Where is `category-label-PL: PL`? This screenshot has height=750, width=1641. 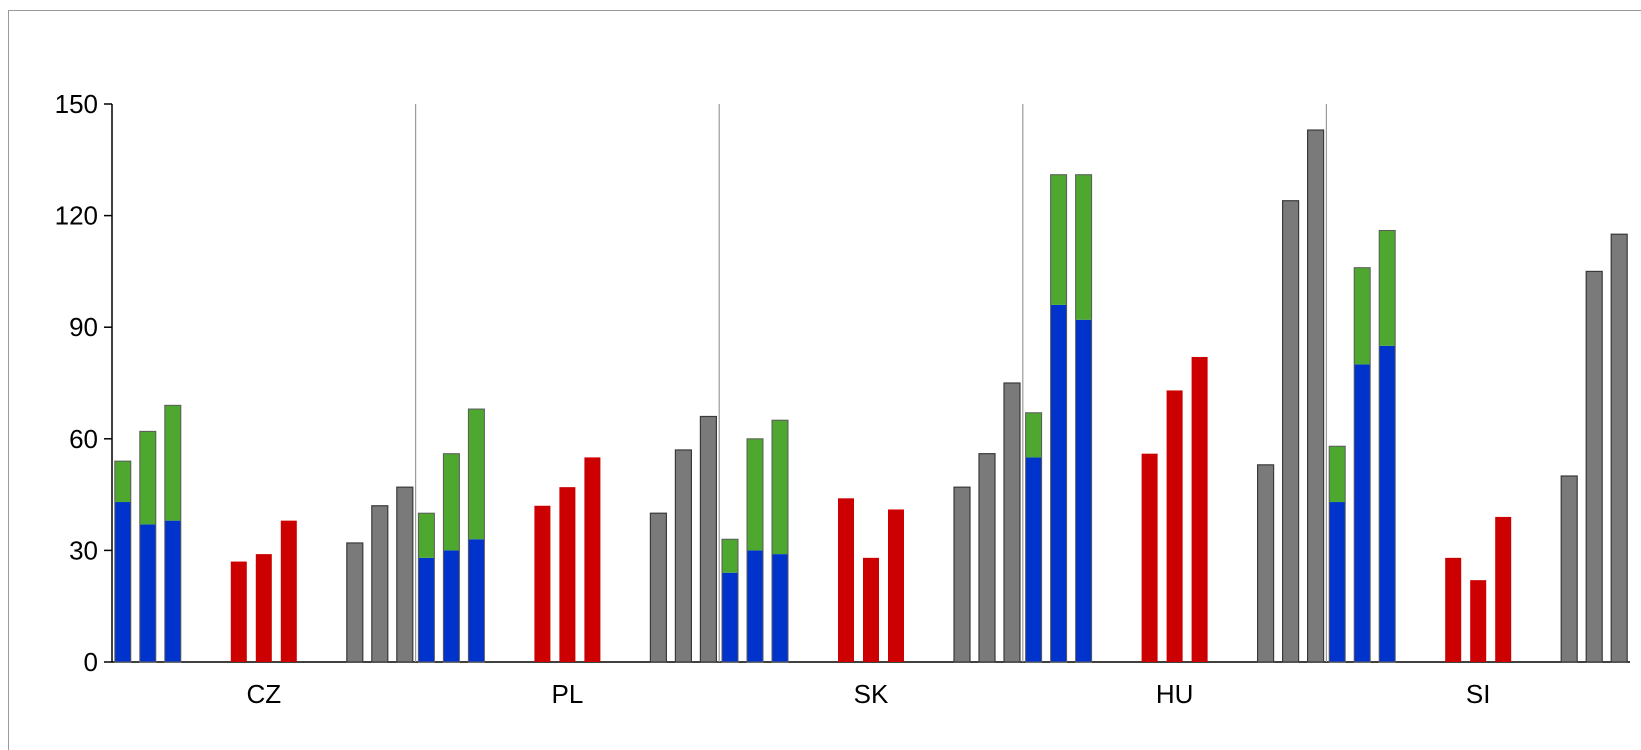 category-label-PL: PL is located at coordinates (567, 694).